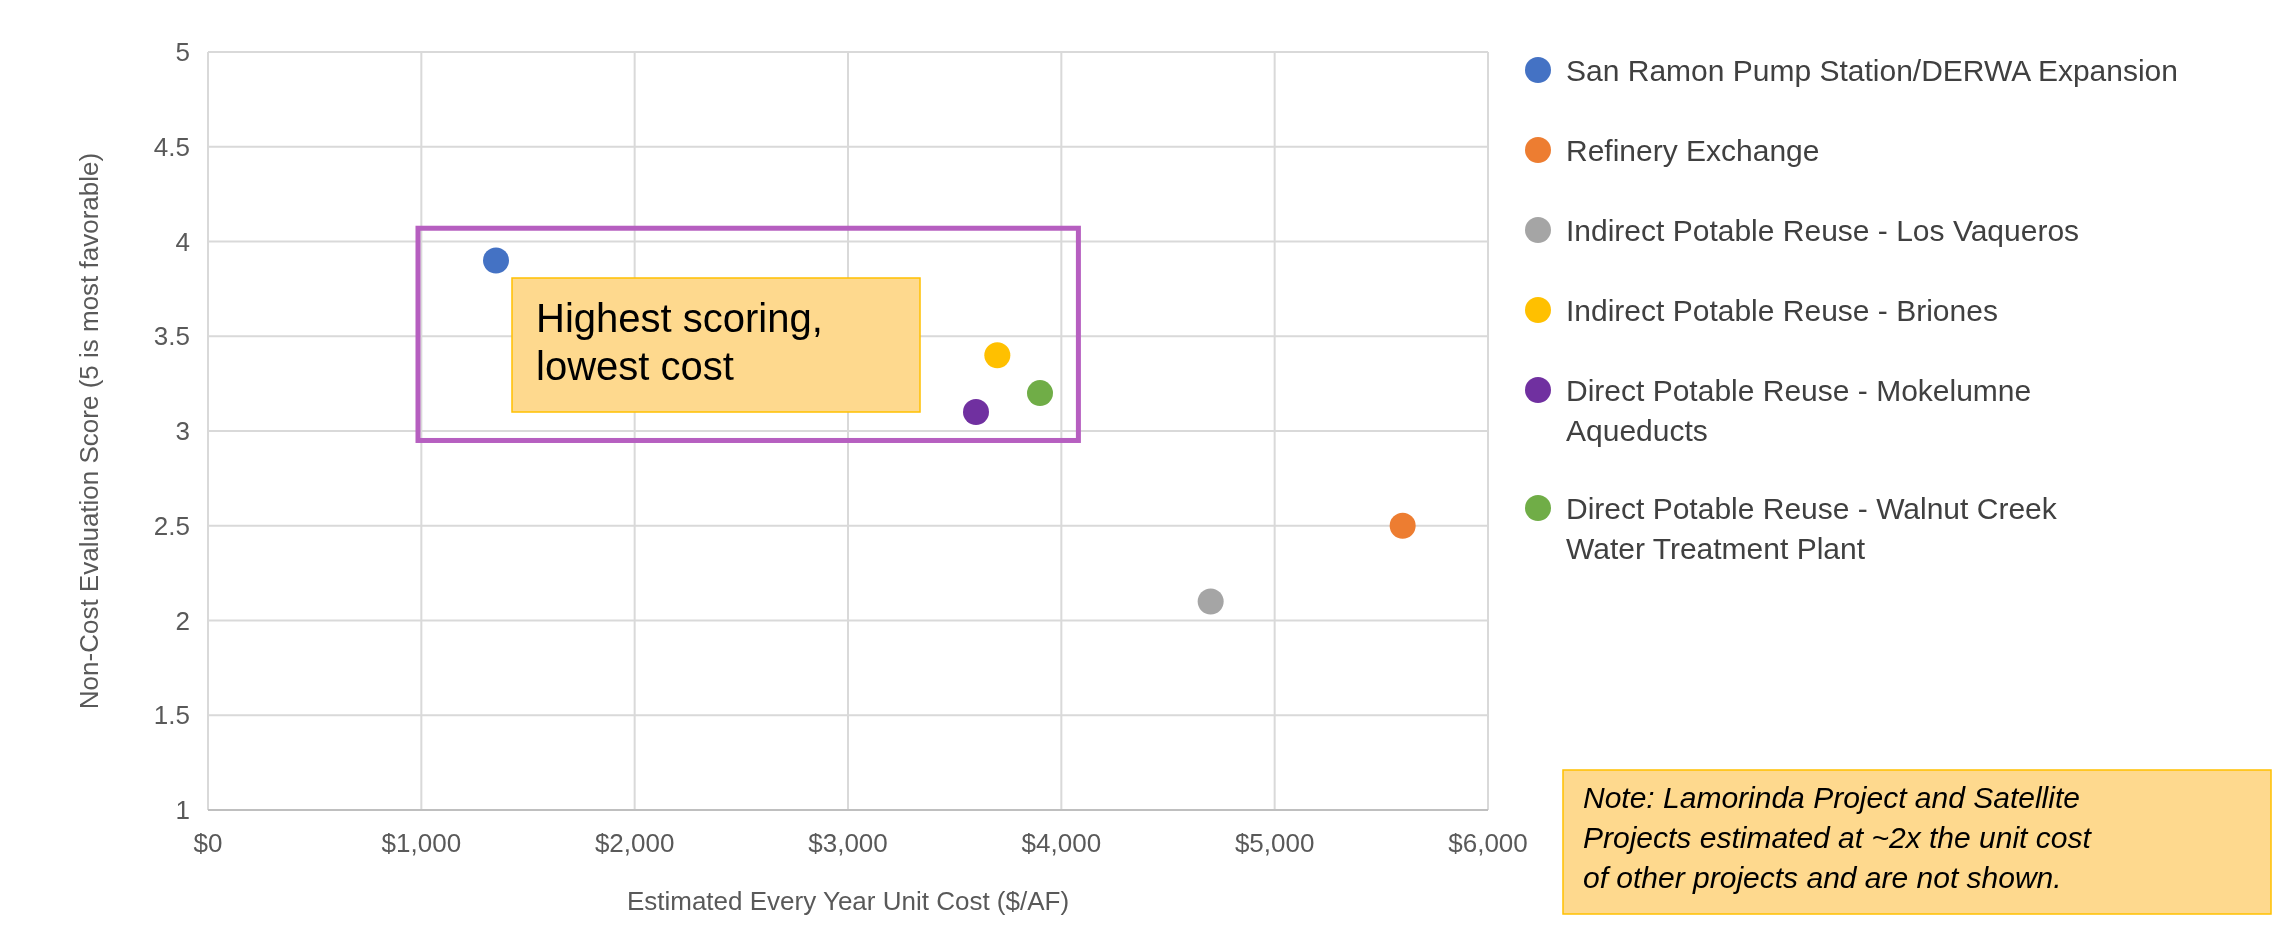 The image size is (2290, 926). What do you see at coordinates (1812, 528) in the screenshot?
I see `legend-label: Direct Potable Reuse - Walnut Creek Water Treatment Plant` at bounding box center [1812, 528].